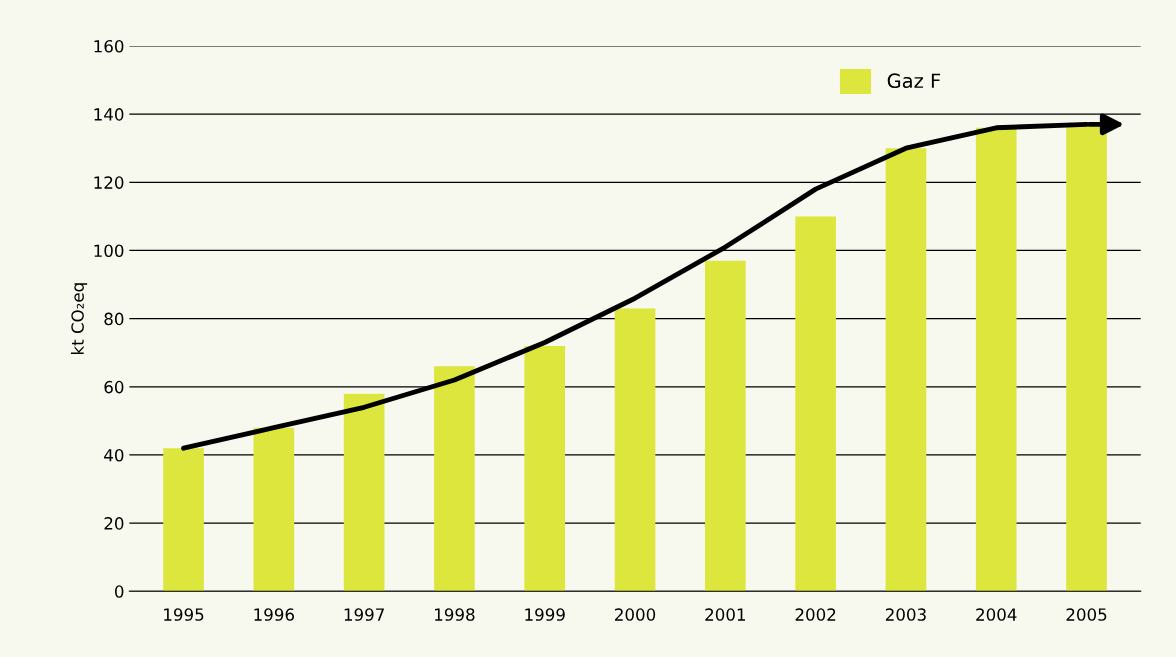 This screenshot has height=657, width=1176. Describe the element at coordinates (119, 591) in the screenshot. I see `y-tick-label: 0` at that location.